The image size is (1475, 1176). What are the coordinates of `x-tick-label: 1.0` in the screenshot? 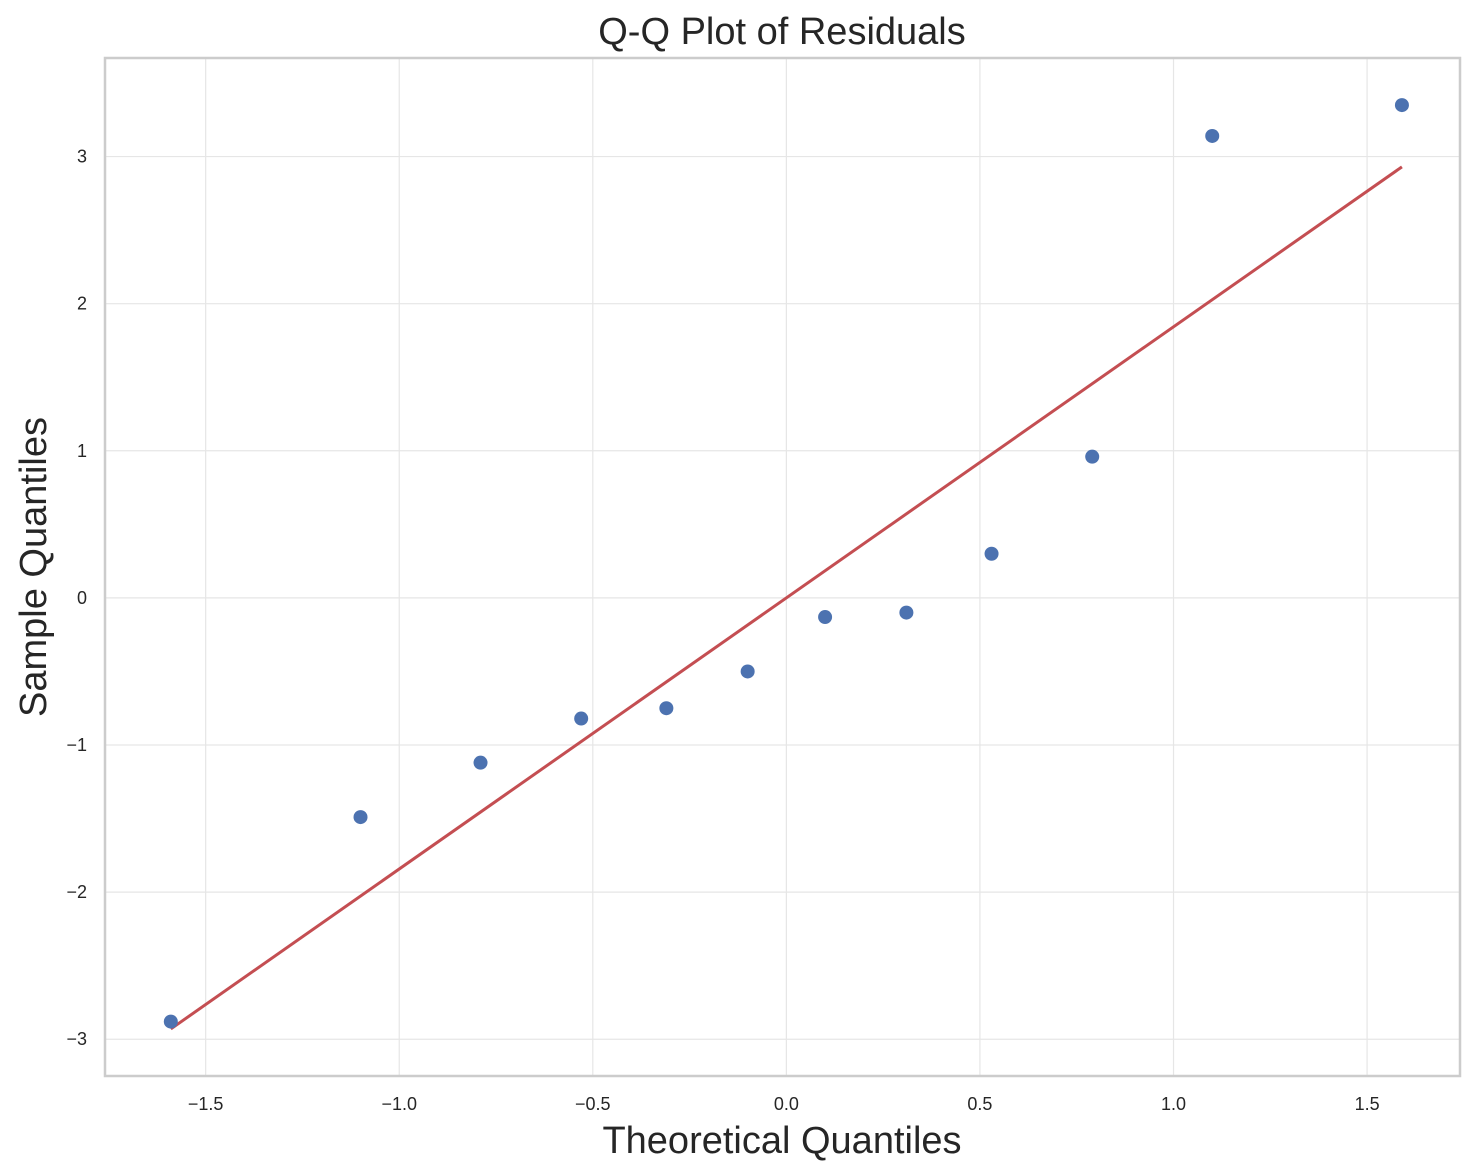 It's located at (1173, 1104).